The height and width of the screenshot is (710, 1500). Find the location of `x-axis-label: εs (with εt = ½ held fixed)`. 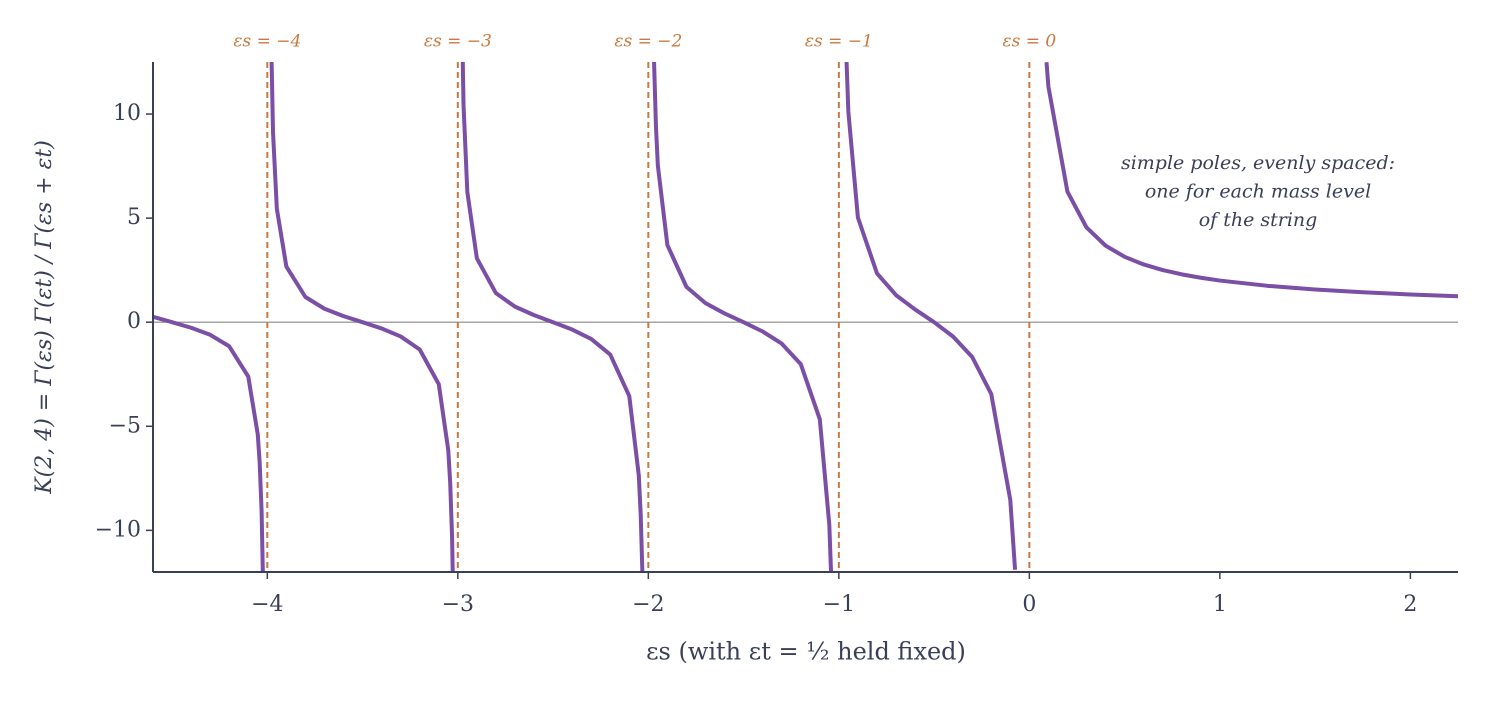

x-axis-label: εs (with εt = ½ held fixed) is located at coordinates (806, 652).